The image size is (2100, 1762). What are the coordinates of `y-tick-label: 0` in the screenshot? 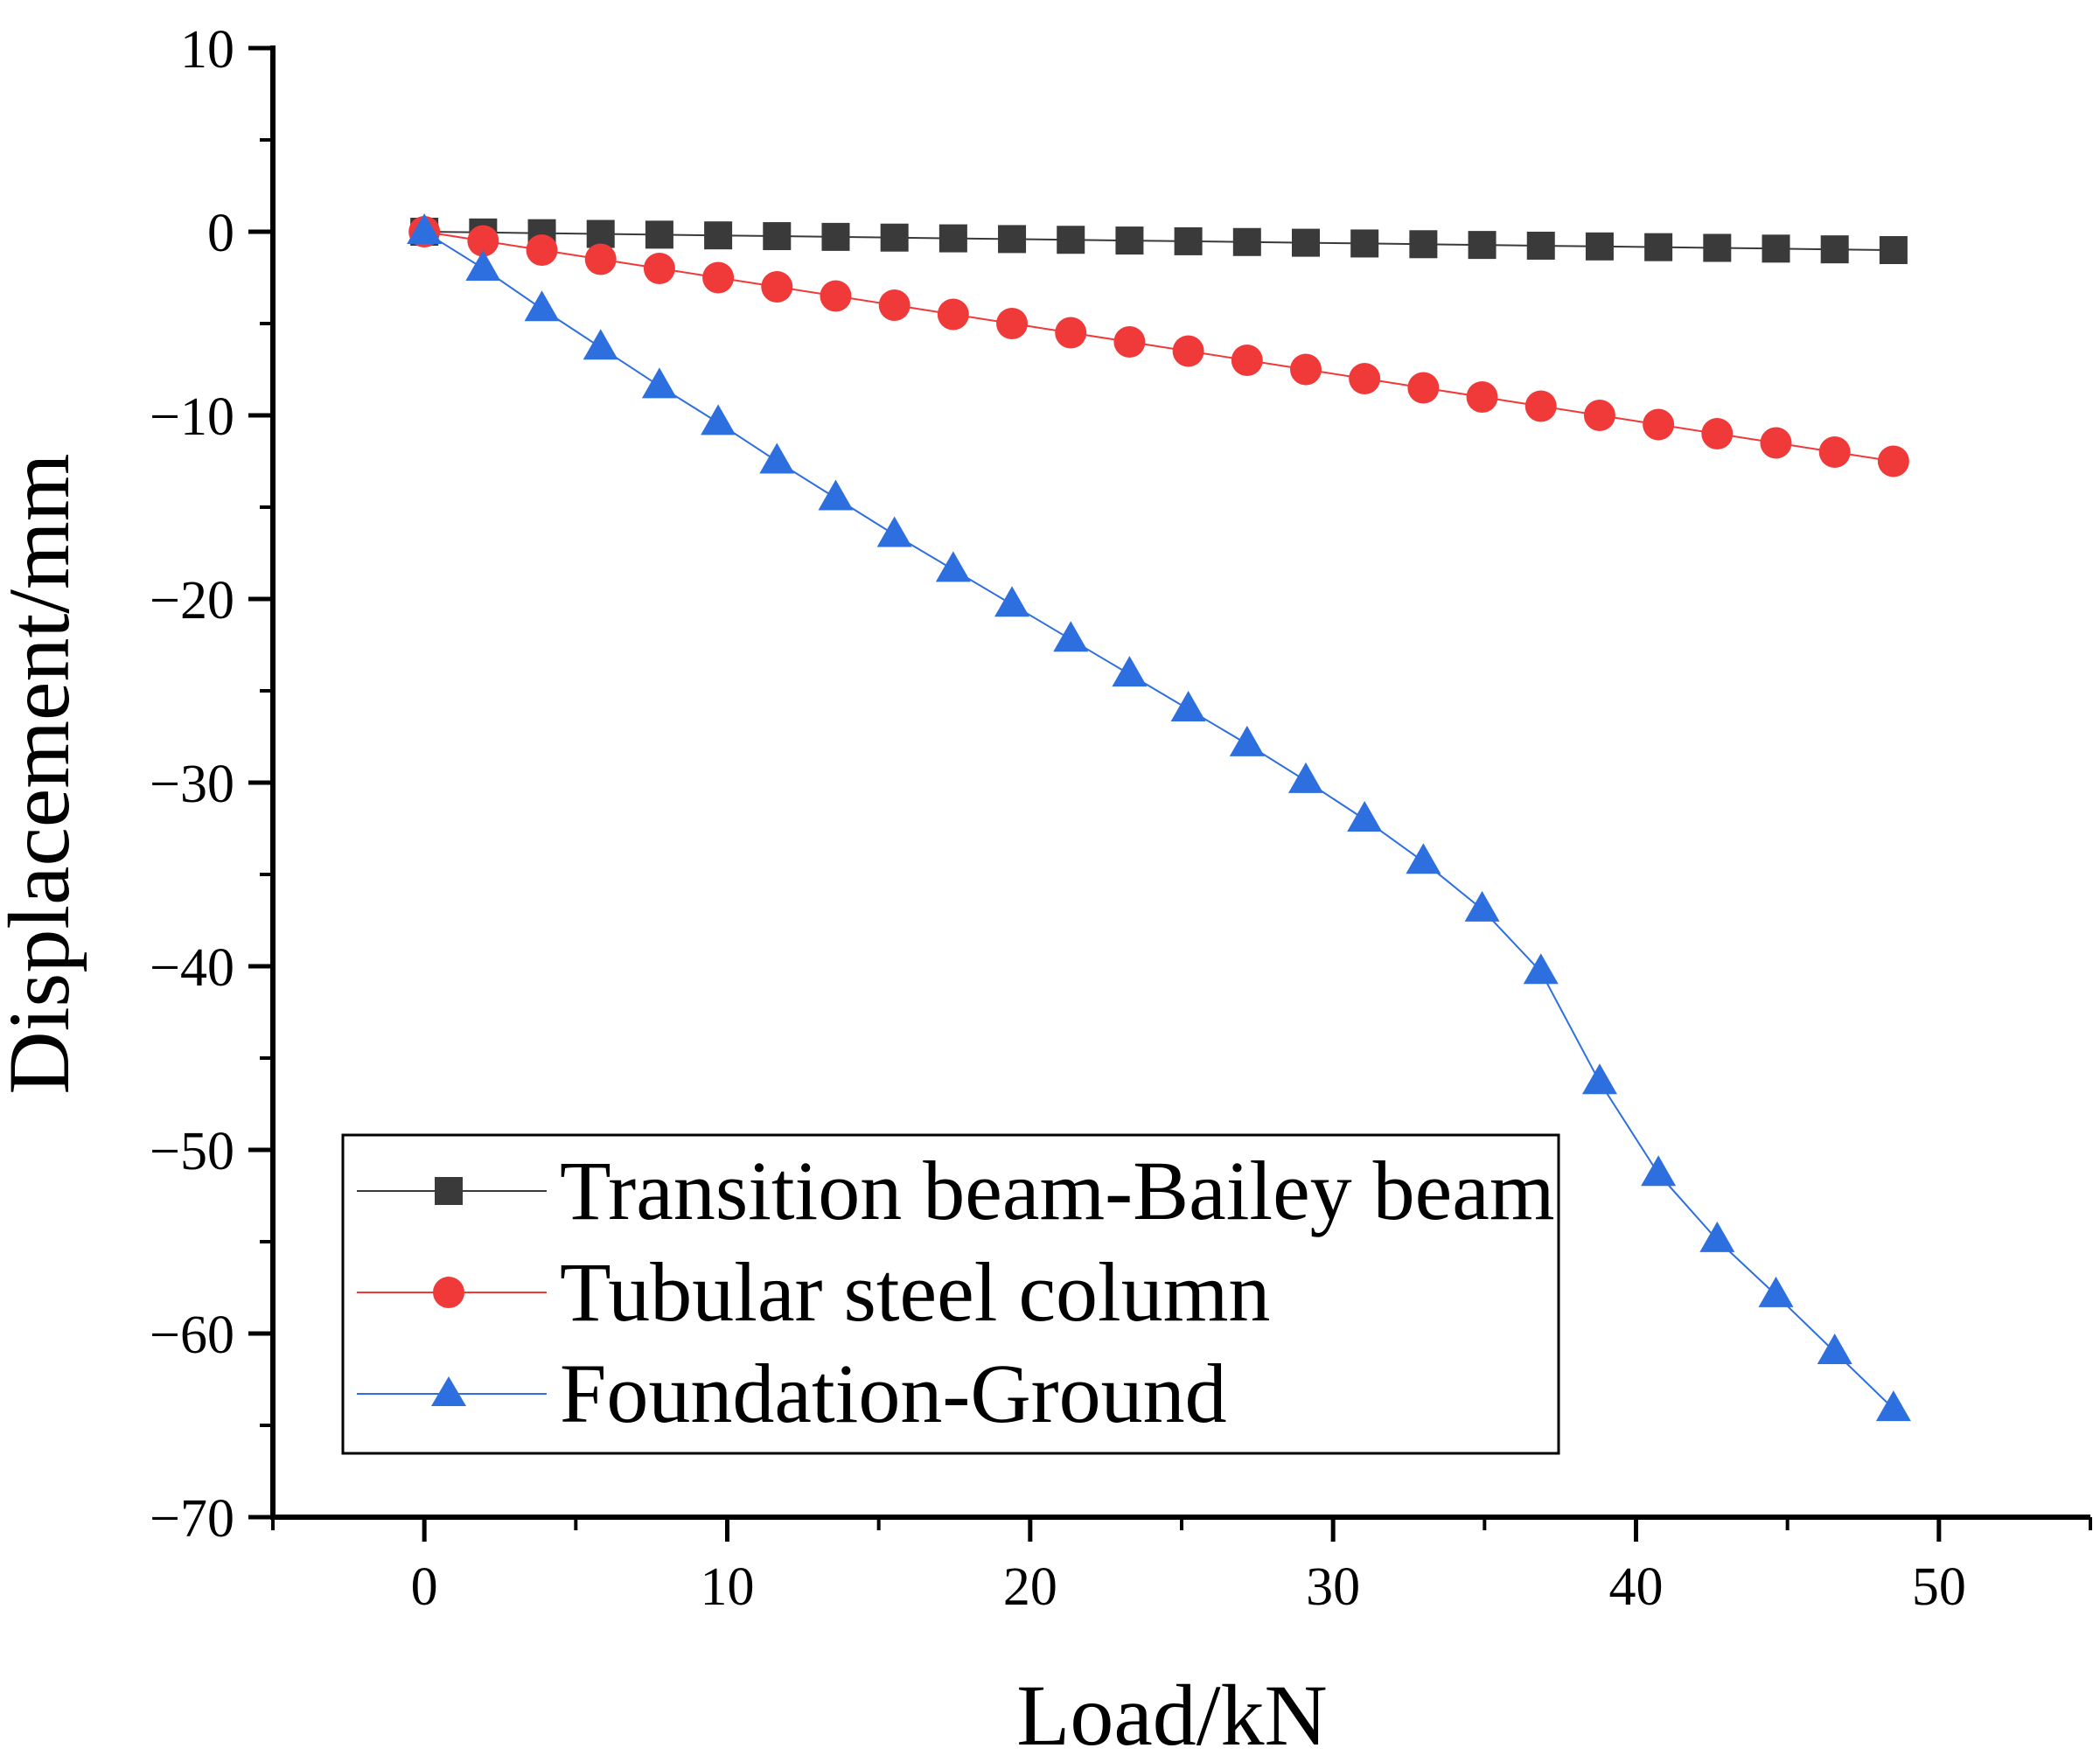 It's located at (220, 233).